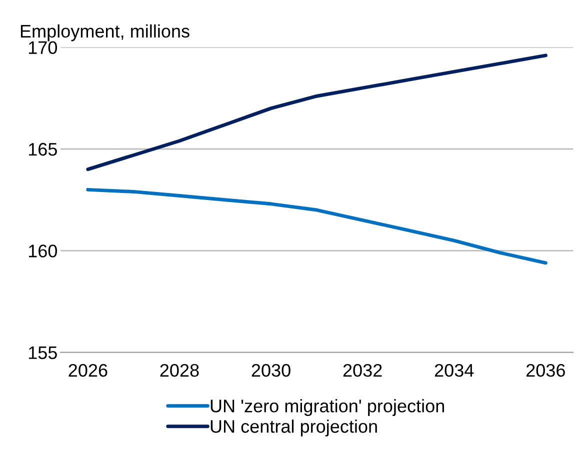  I want to click on y-tick-label: 155, so click(42, 353).